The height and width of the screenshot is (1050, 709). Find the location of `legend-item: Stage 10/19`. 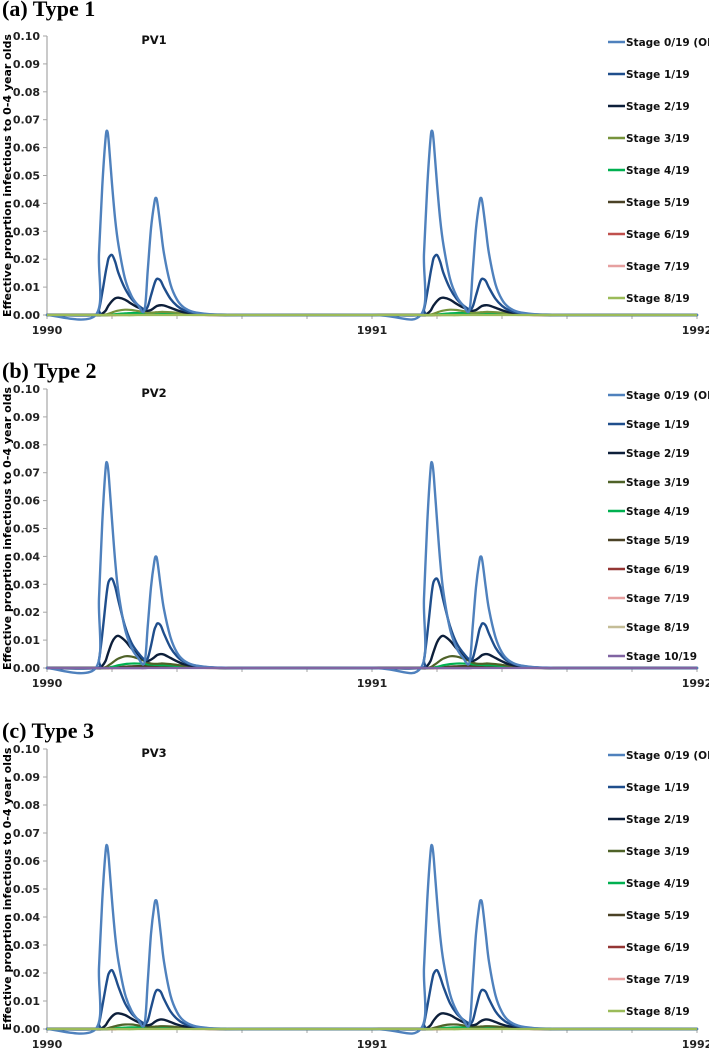

legend-item: Stage 10/19 is located at coordinates (652, 657).